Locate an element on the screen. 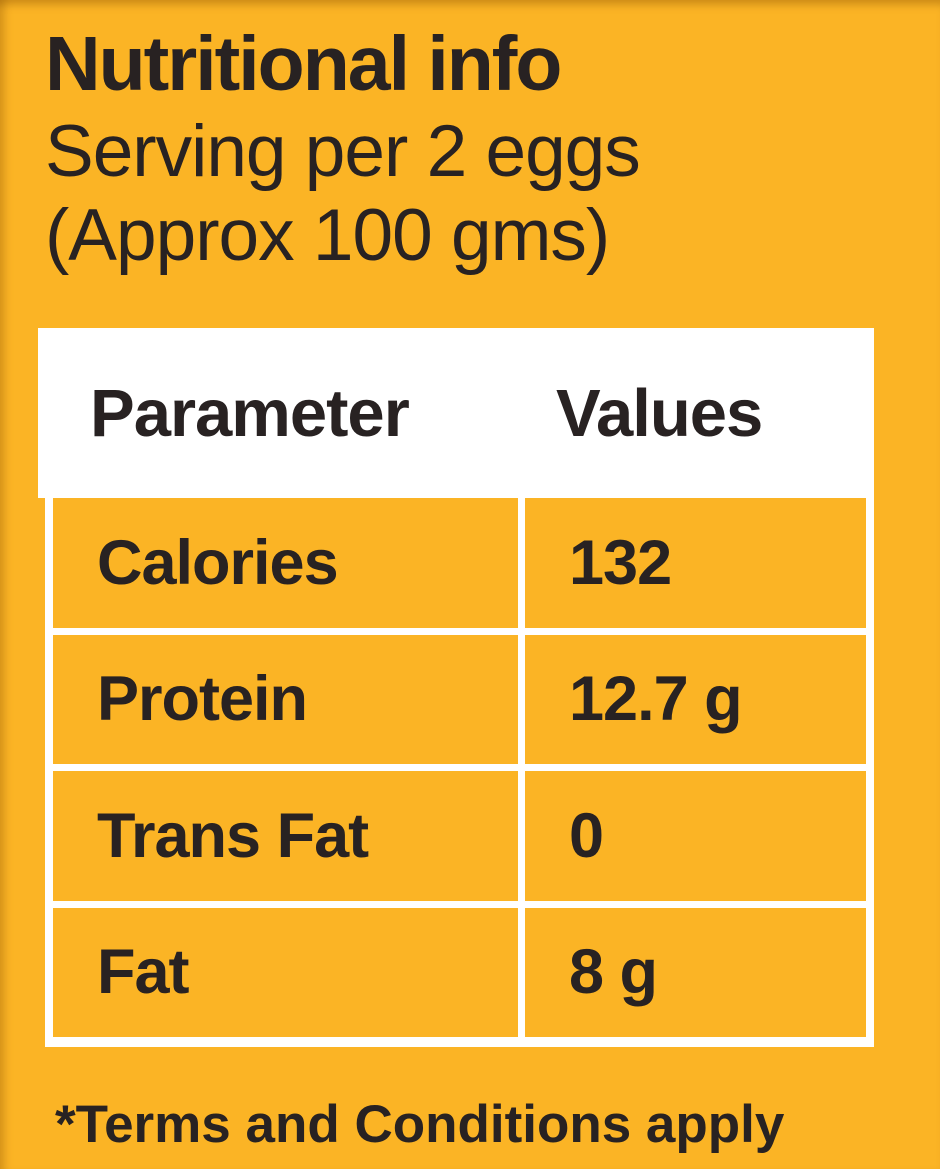 Image resolution: width=940 pixels, height=1169 pixels. fat-label-cell: Fat is located at coordinates (285, 972).